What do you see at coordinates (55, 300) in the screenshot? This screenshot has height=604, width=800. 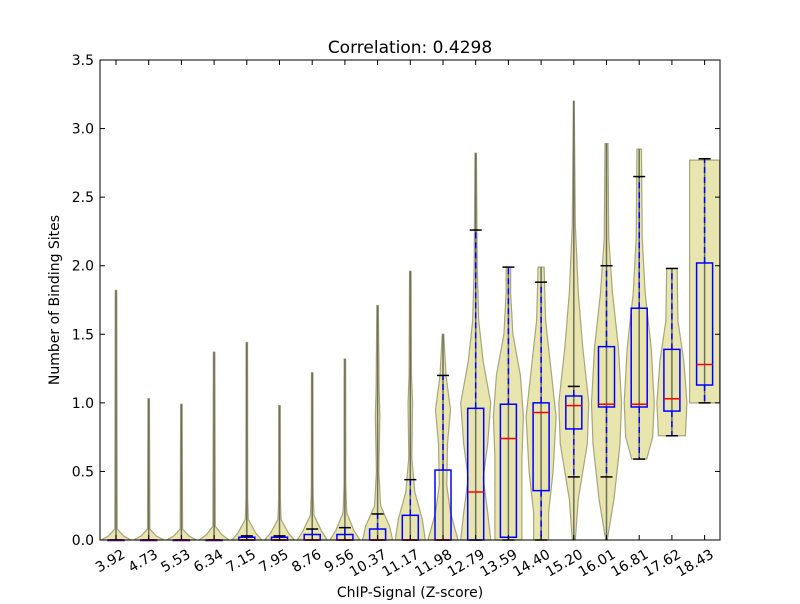 I see `y-axis-label: Number of Binding Sites` at bounding box center [55, 300].